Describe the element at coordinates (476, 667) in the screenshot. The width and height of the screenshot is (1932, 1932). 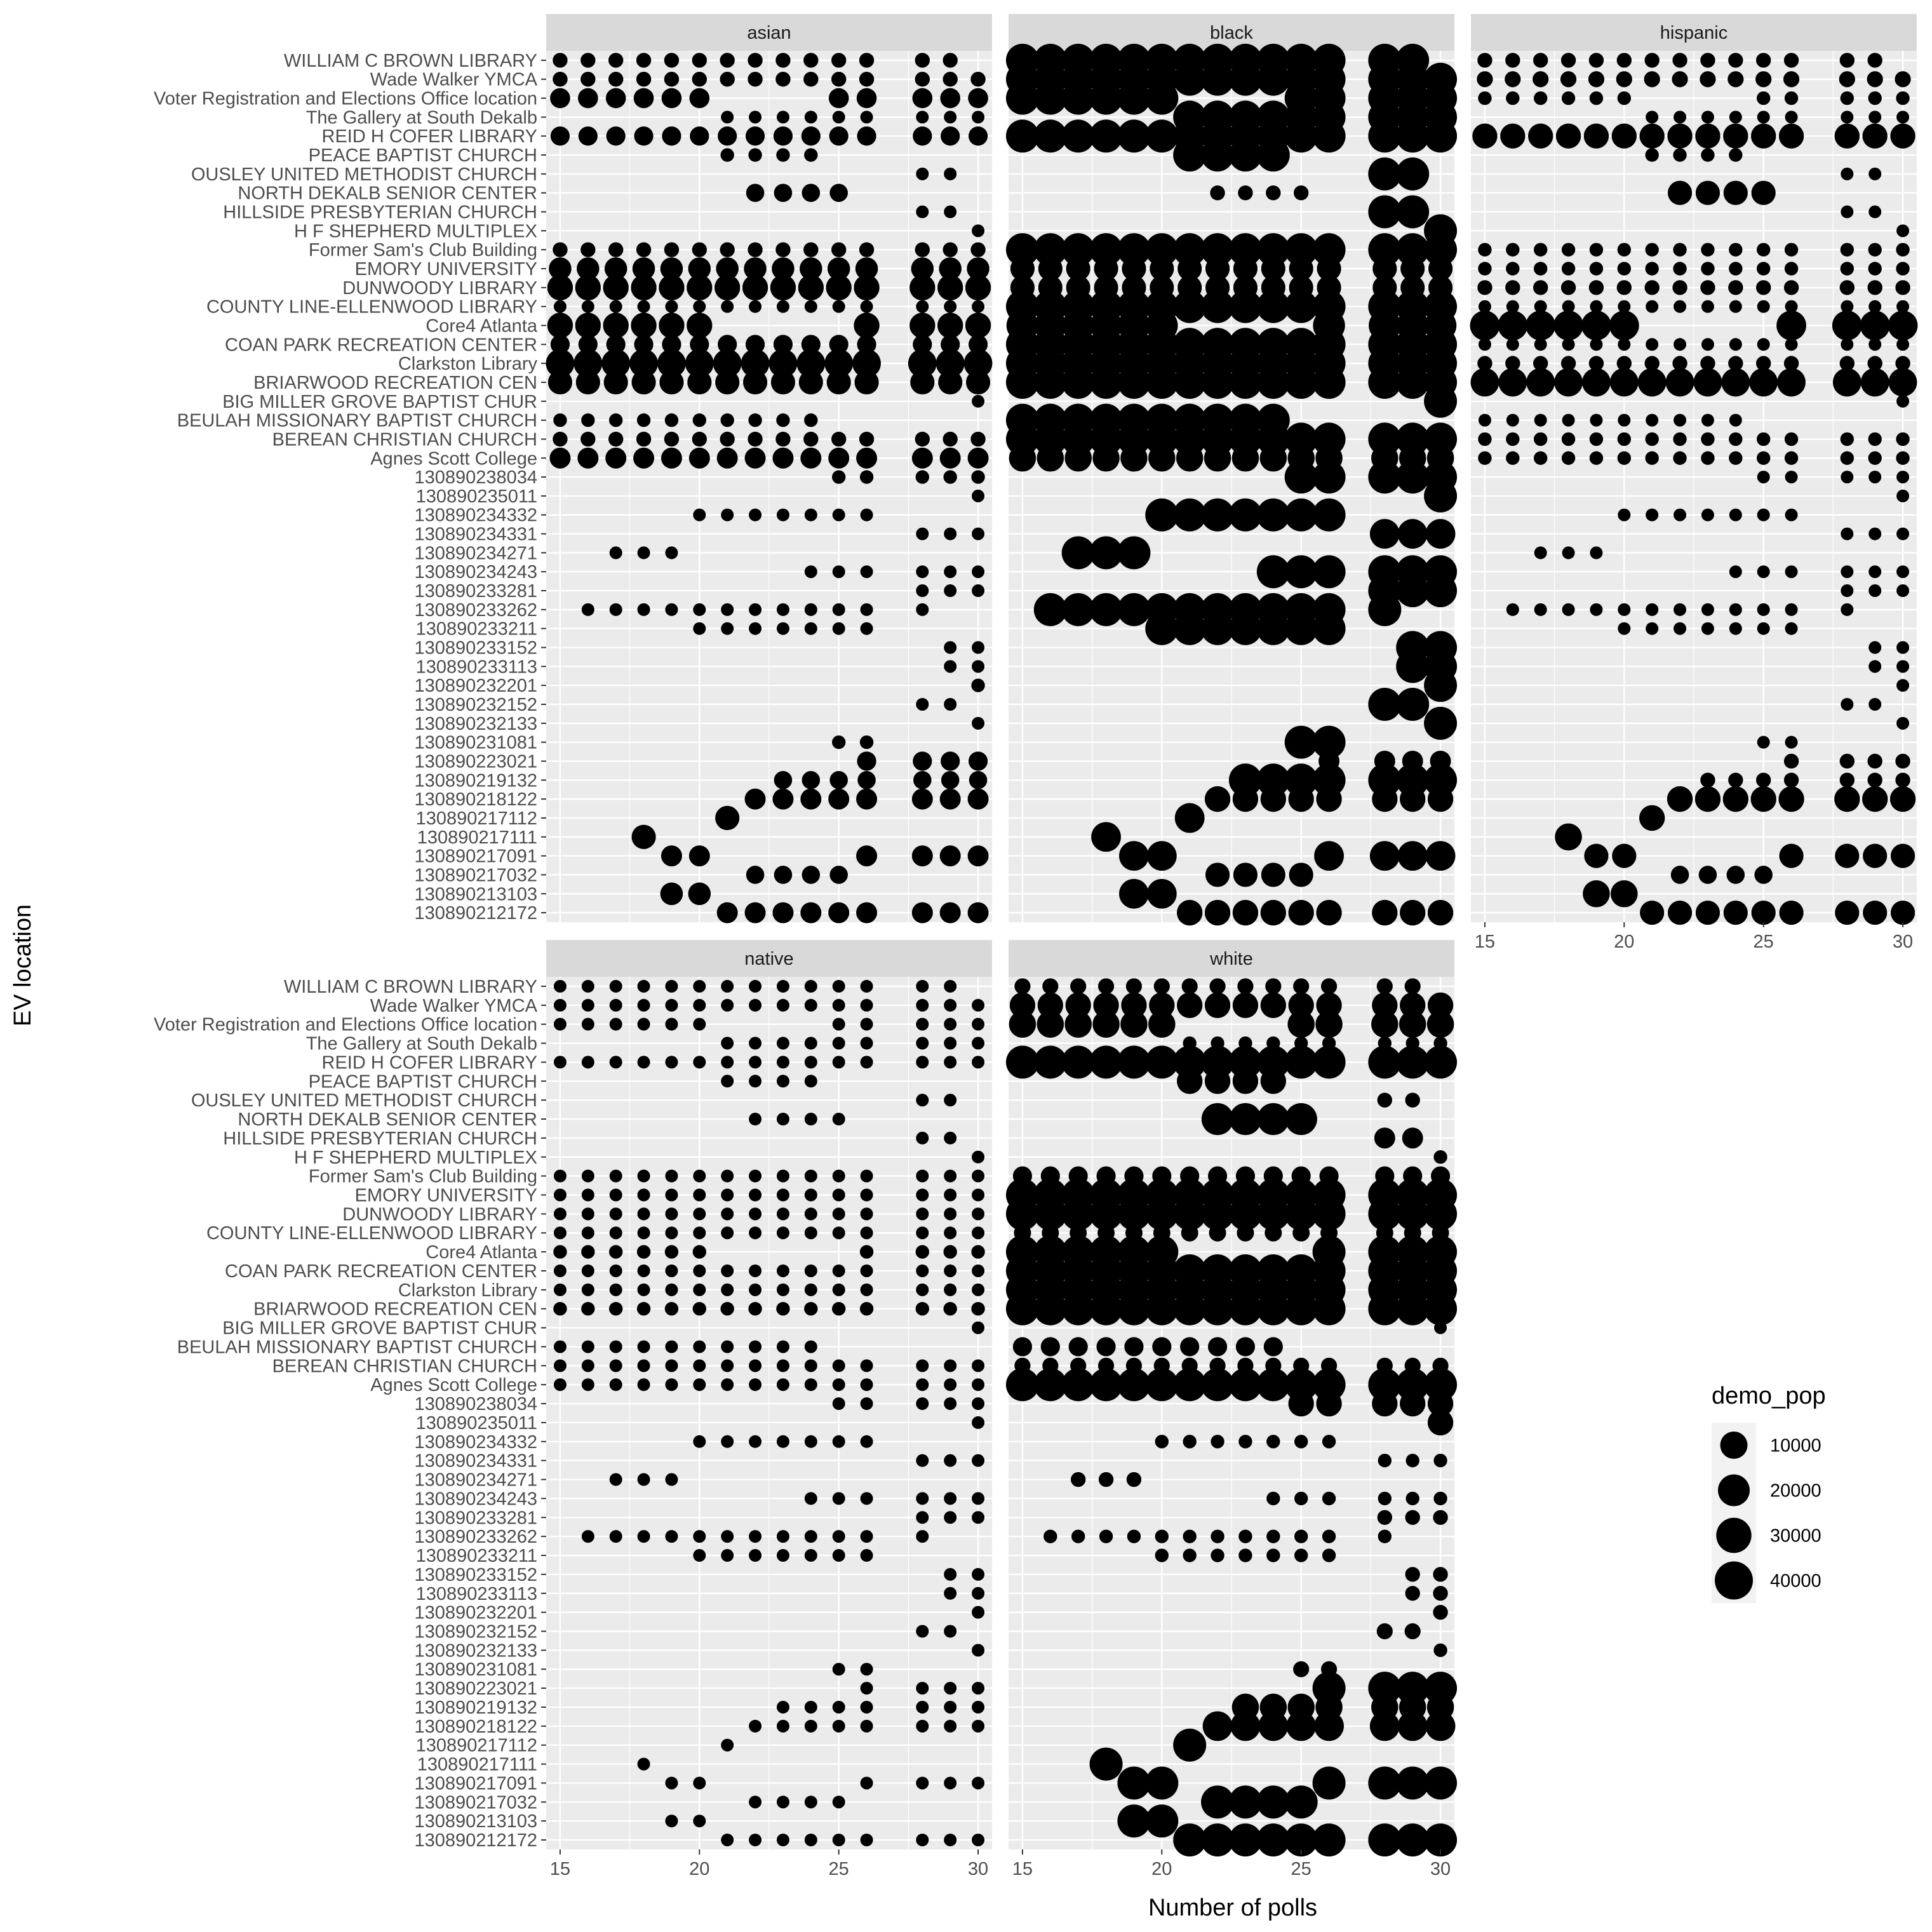
I see `y-tick-label: 130890233113` at that location.